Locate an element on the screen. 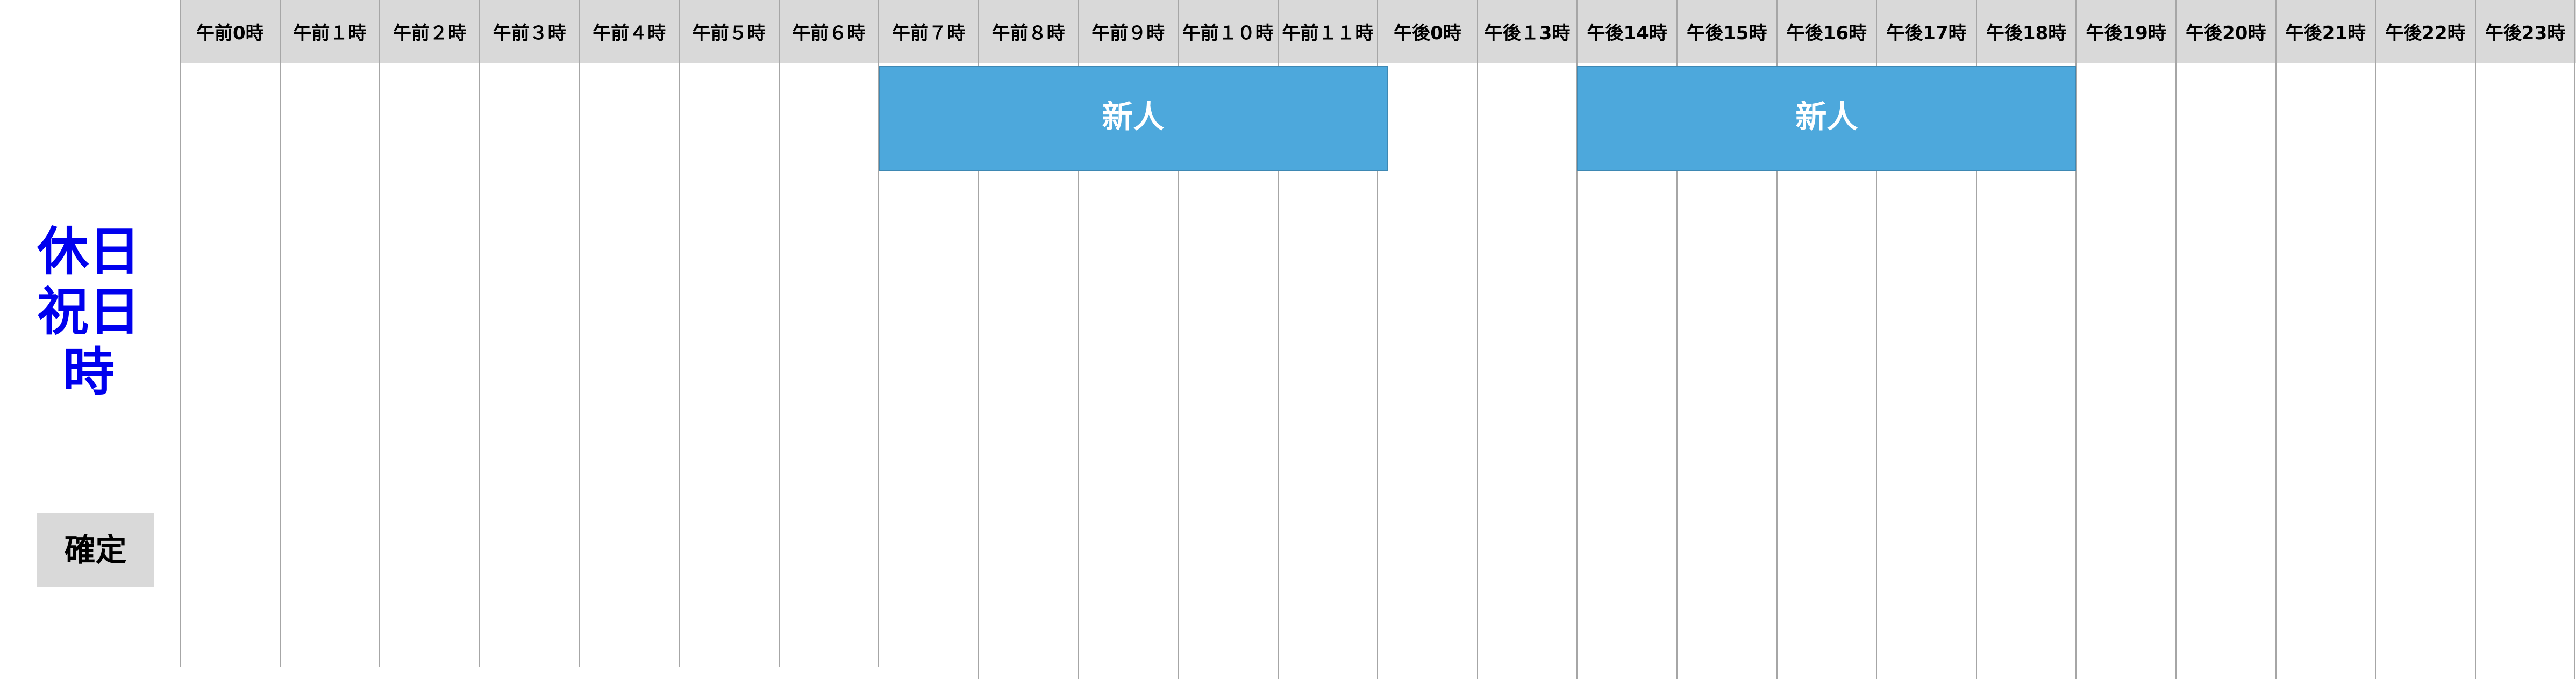  hour-label: 午後17時 is located at coordinates (1926, 34).